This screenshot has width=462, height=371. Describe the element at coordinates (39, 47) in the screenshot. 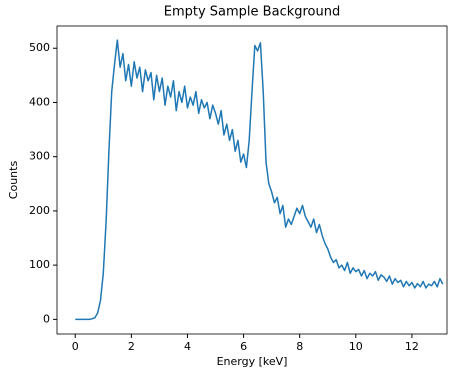

I see `y-tick-label: 500` at that location.